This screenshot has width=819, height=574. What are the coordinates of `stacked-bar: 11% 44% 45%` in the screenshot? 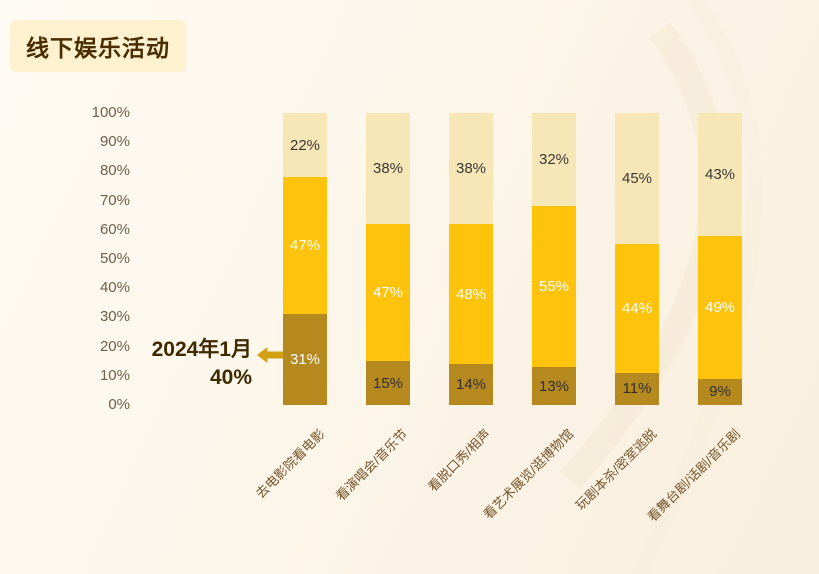 It's located at (637, 259).